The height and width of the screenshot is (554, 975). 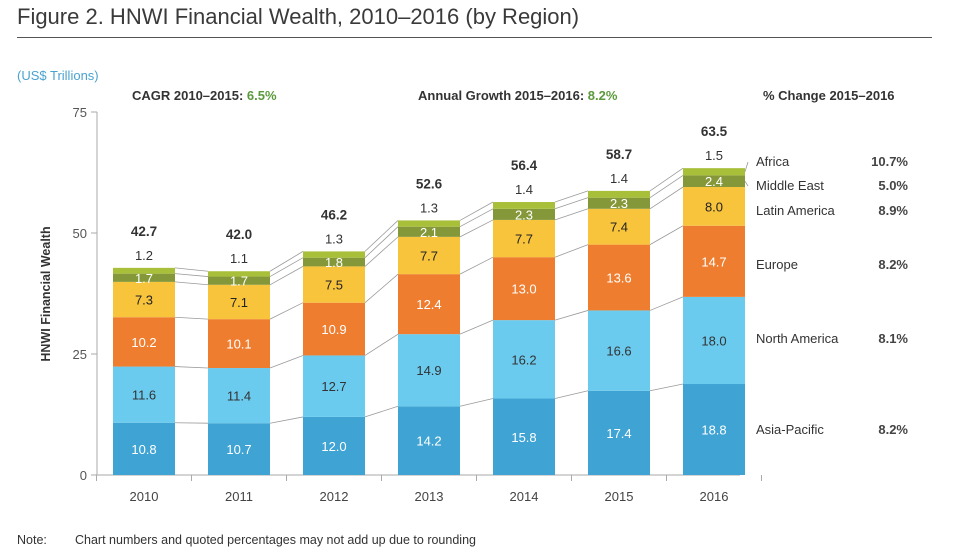 What do you see at coordinates (714, 155) in the screenshot?
I see `data-label: 1.5` at bounding box center [714, 155].